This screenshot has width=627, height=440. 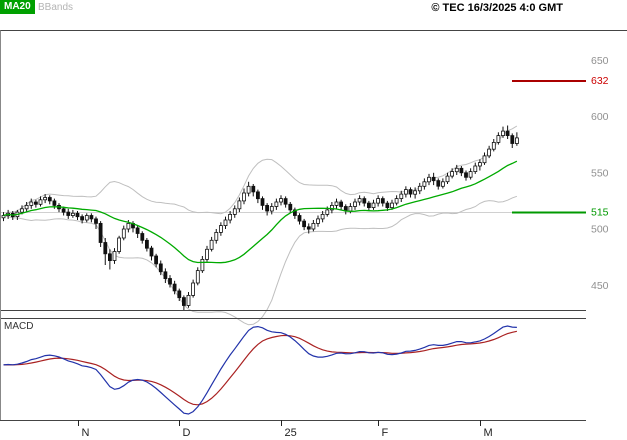 I want to click on x-axis-label: N, so click(x=86, y=433).